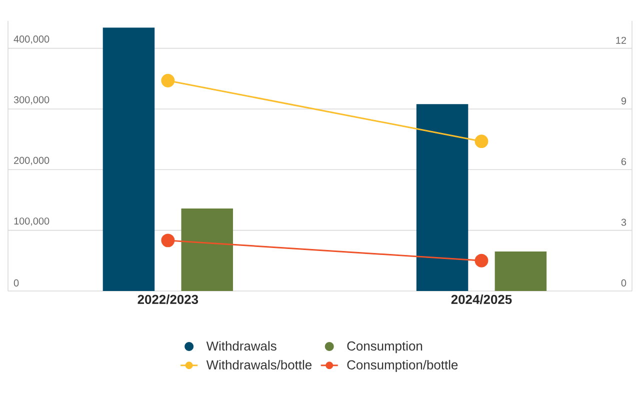  What do you see at coordinates (259, 365) in the screenshot?
I see `legend-label: Withdrawals/bottle` at bounding box center [259, 365].